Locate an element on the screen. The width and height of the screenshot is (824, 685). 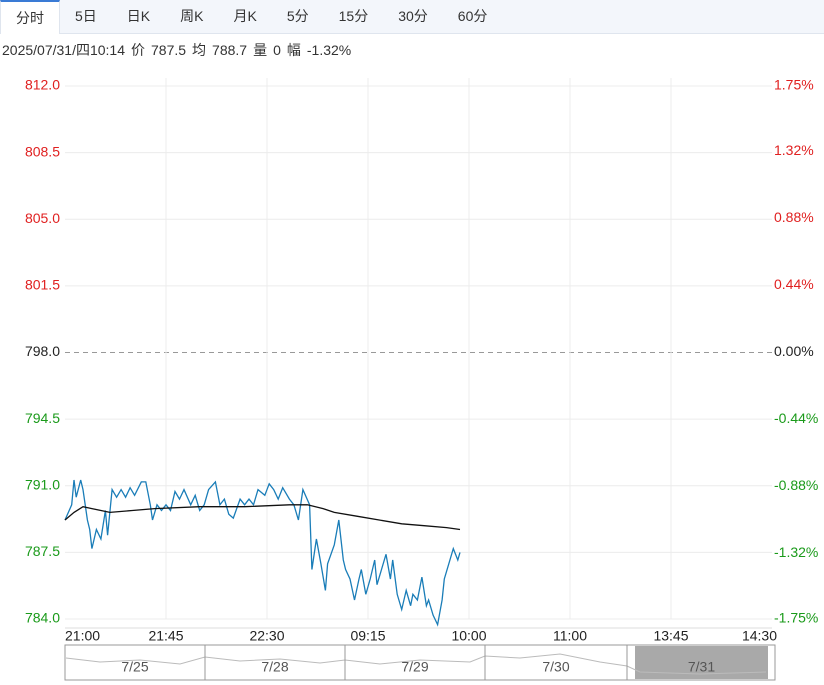
y-tick-label: 808.5 is located at coordinates (42, 151).